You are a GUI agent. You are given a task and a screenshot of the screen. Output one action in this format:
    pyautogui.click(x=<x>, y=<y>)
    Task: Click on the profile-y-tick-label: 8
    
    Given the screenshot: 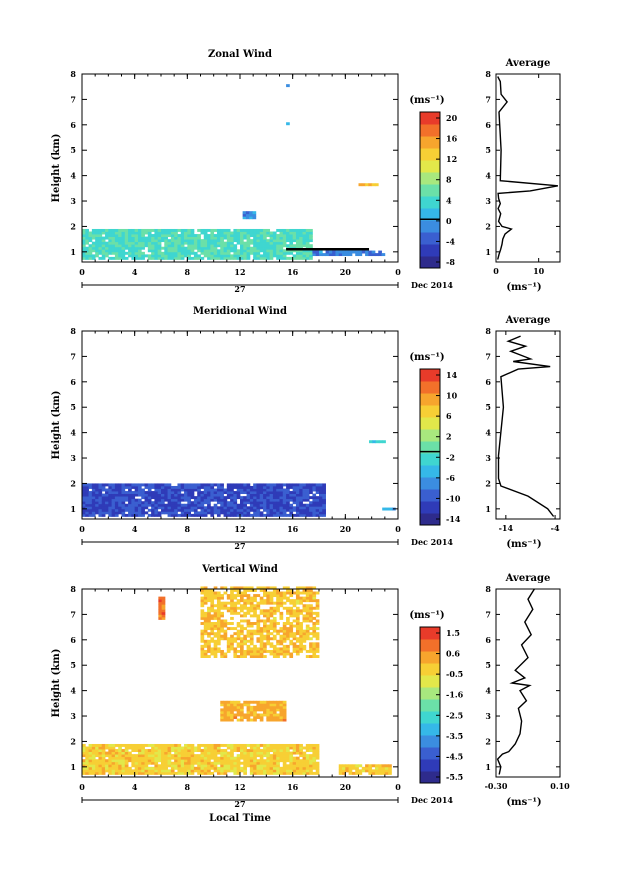 What is the action you would take?
    pyautogui.click(x=488, y=331)
    